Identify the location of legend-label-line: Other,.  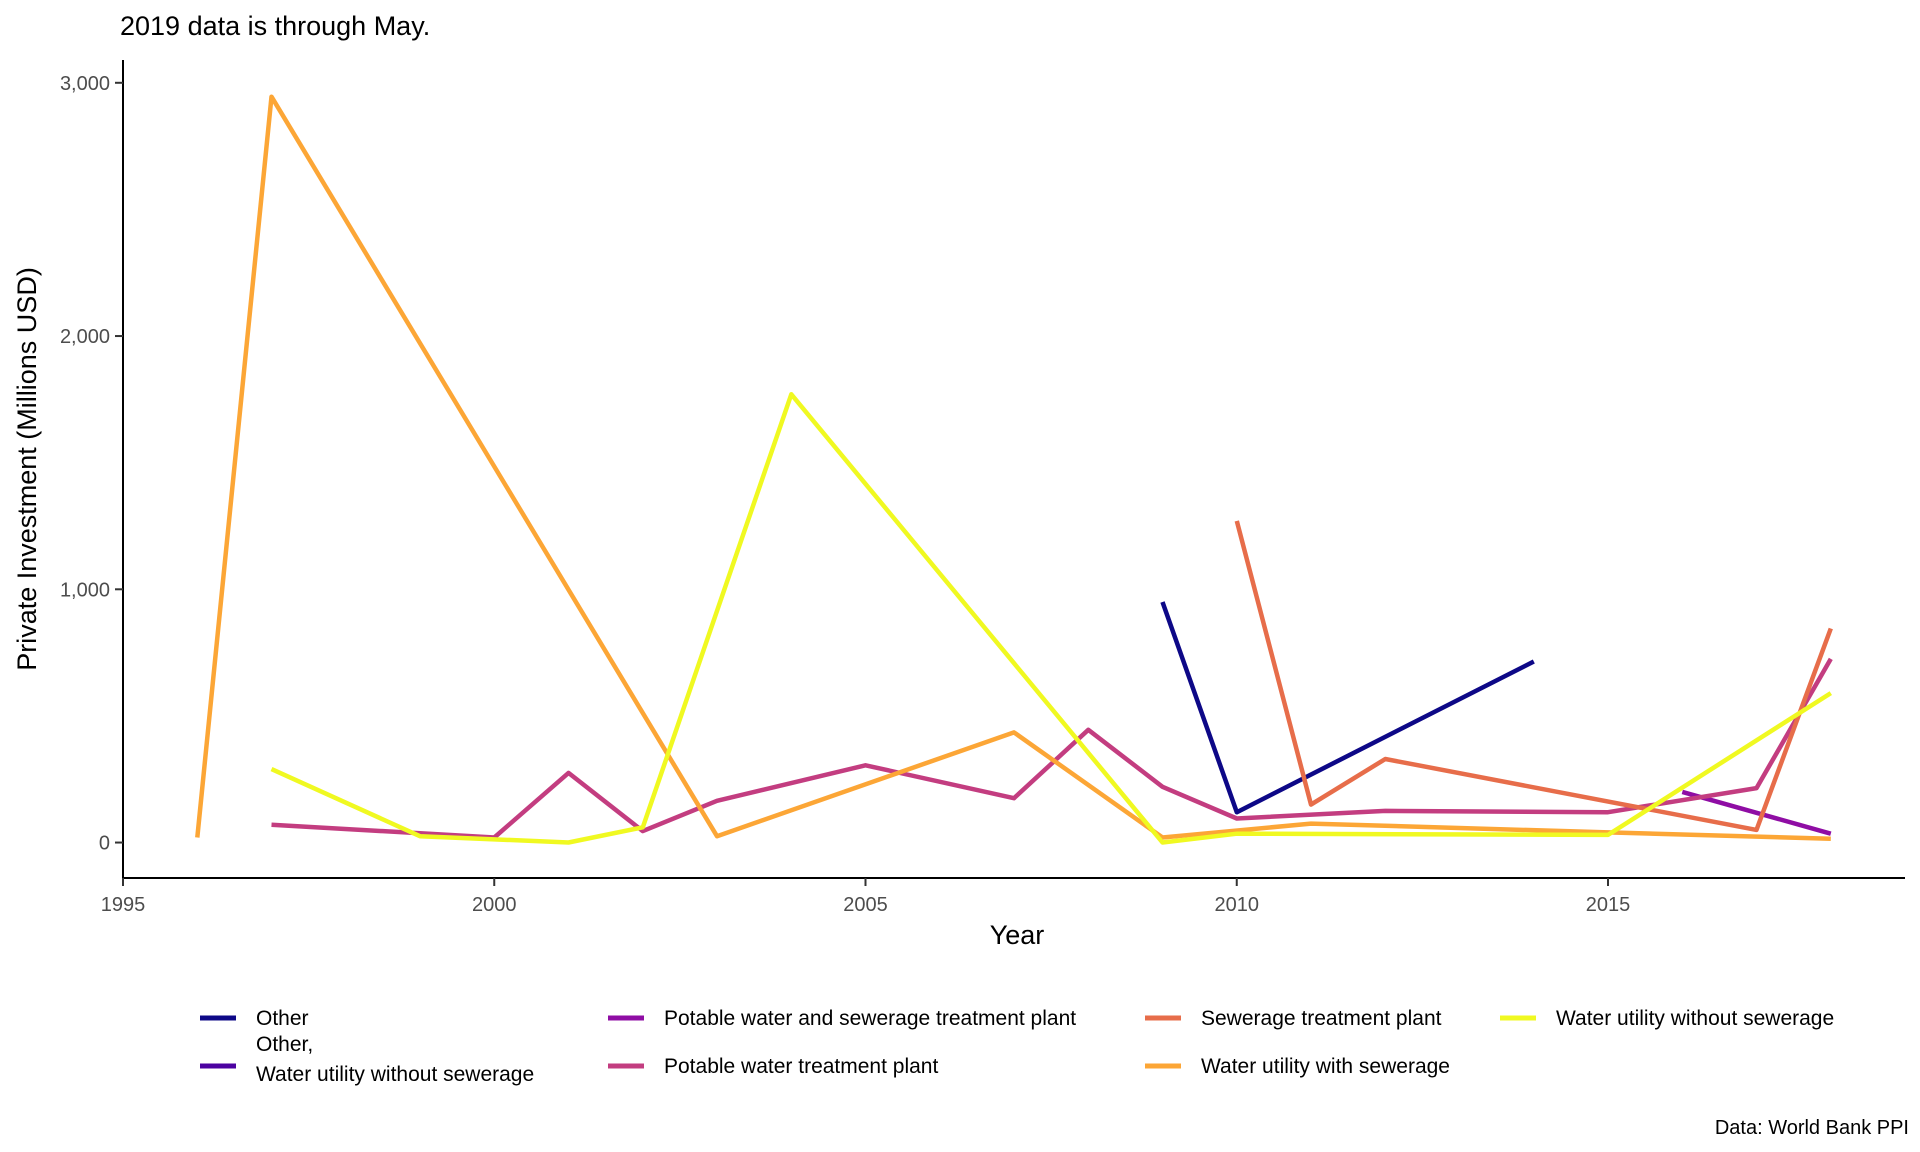
(284, 1044).